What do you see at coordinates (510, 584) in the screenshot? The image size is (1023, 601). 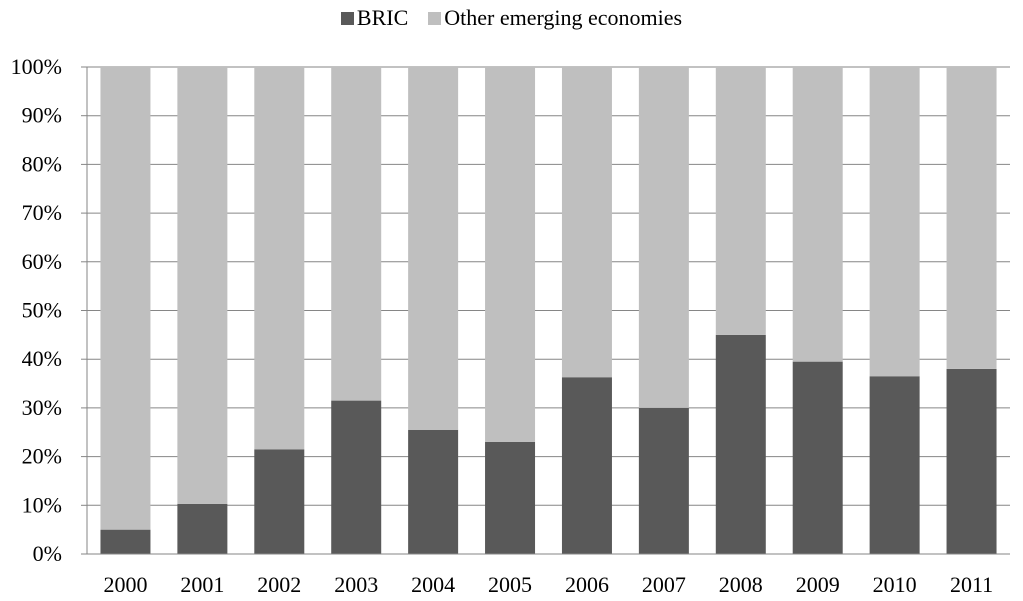 I see `x-tick-label: 2005` at bounding box center [510, 584].